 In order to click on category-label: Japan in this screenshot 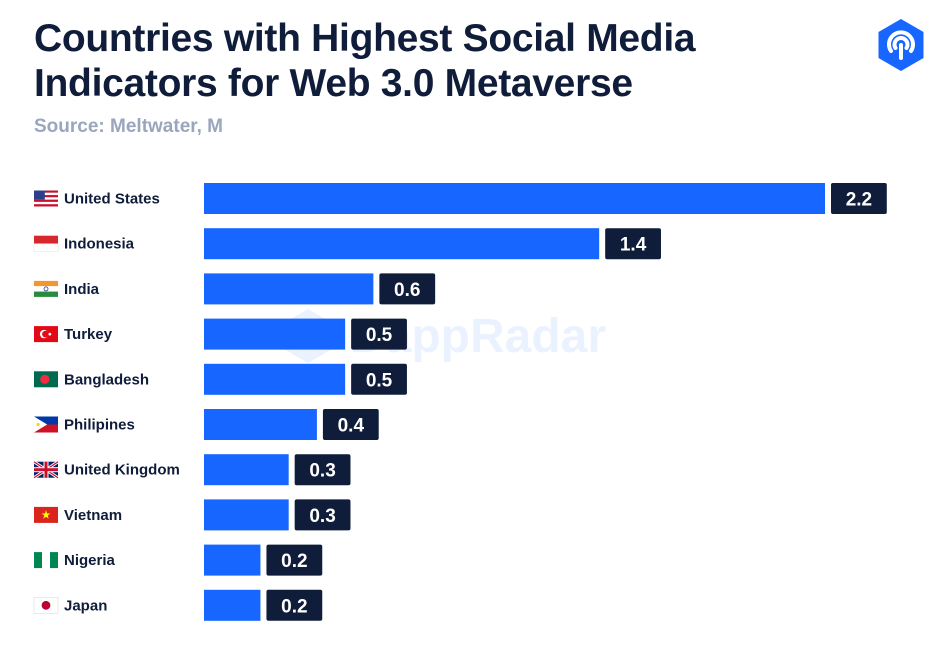, I will do `click(85, 605)`.